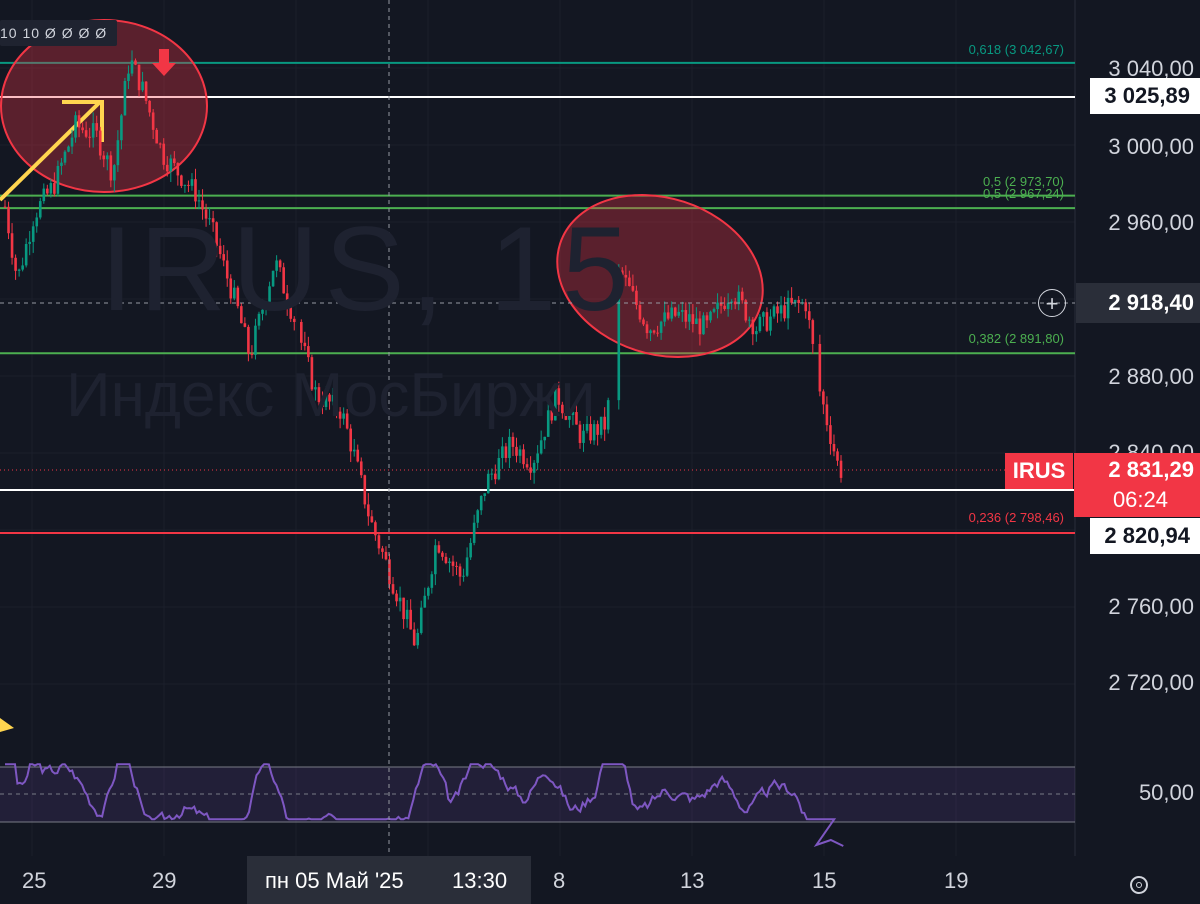 The width and height of the screenshot is (1200, 904). I want to click on horizontal-line-price-label: 3 025,89, so click(1145, 96).